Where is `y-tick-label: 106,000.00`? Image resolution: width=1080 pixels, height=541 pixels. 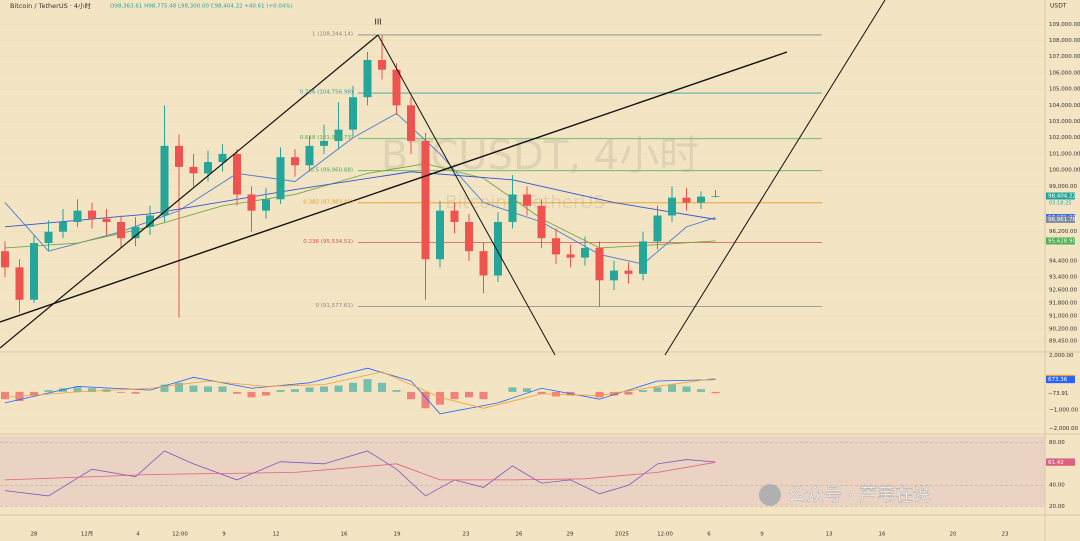
y-tick-label: 106,000.00 is located at coordinates (1064, 73).